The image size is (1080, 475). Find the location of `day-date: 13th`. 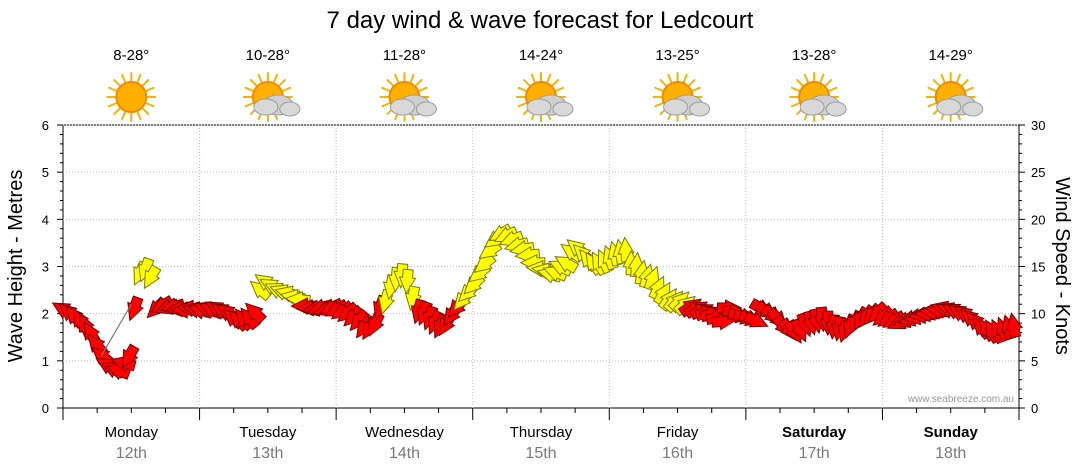

day-date: 13th is located at coordinates (267, 453).